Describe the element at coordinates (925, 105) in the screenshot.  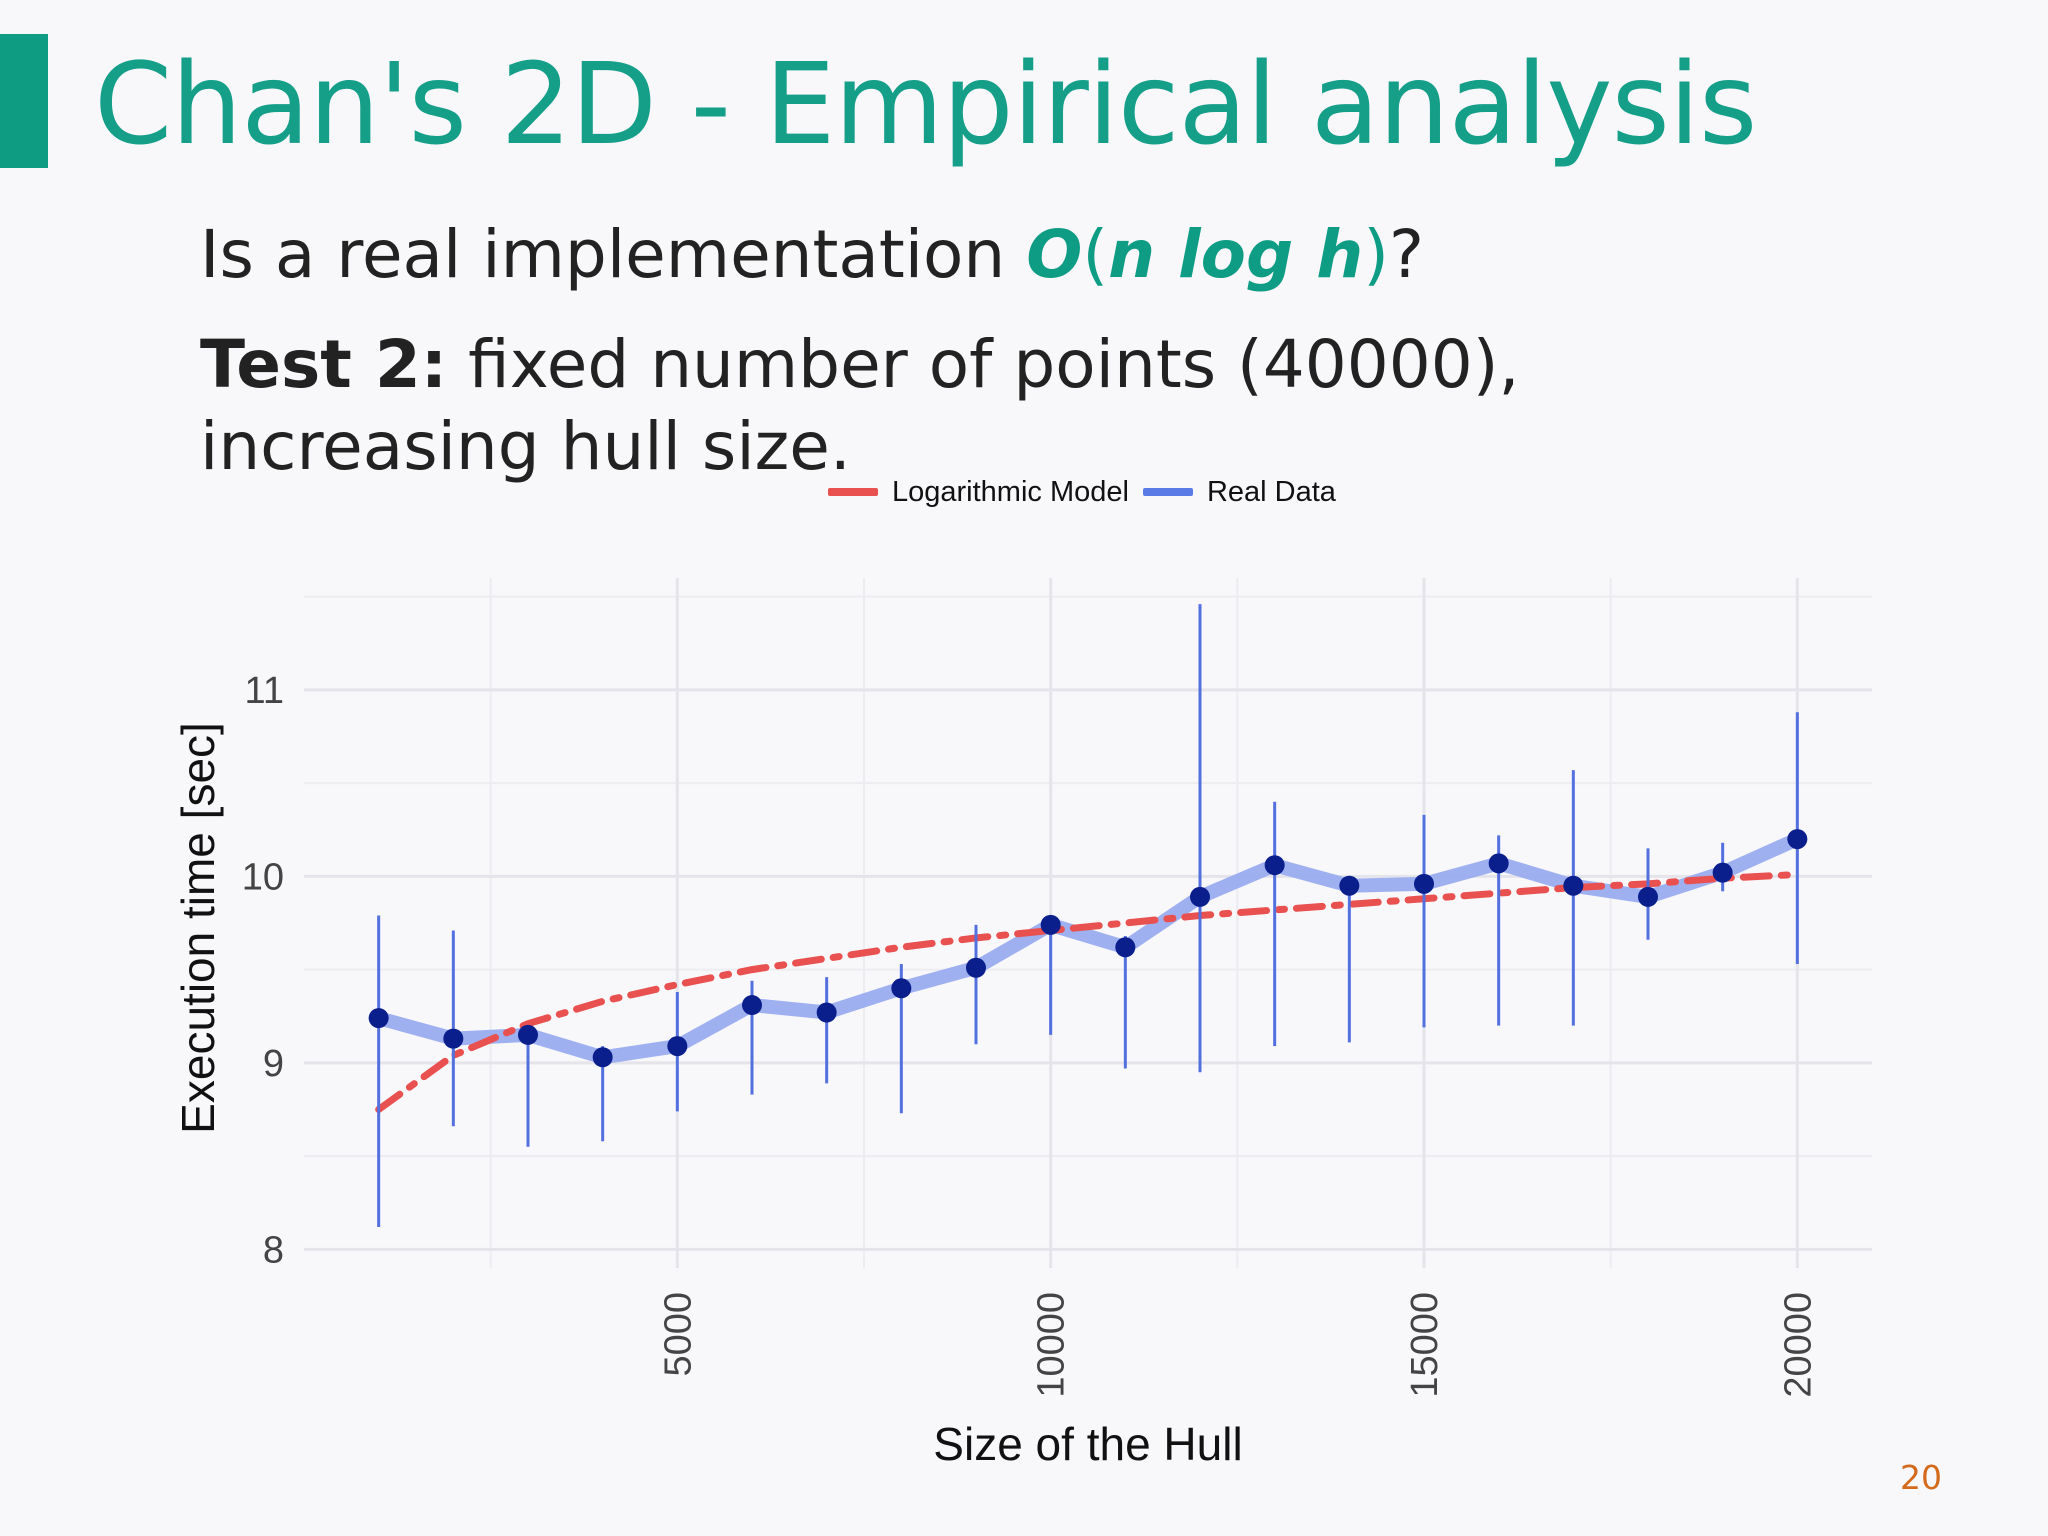
I see `slide-title: Chan's 2D - Empirical analysis` at that location.